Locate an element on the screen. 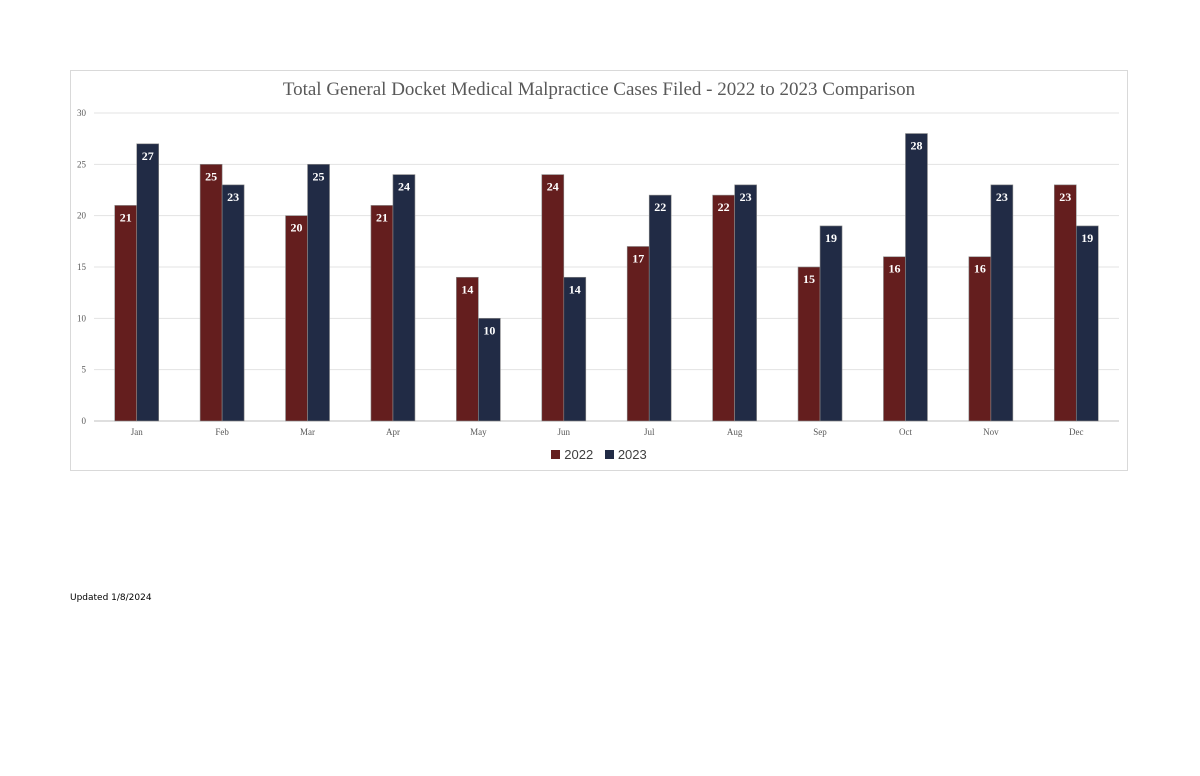 This screenshot has height=776, width=1200. legend-swatch-2022 is located at coordinates (556, 454).